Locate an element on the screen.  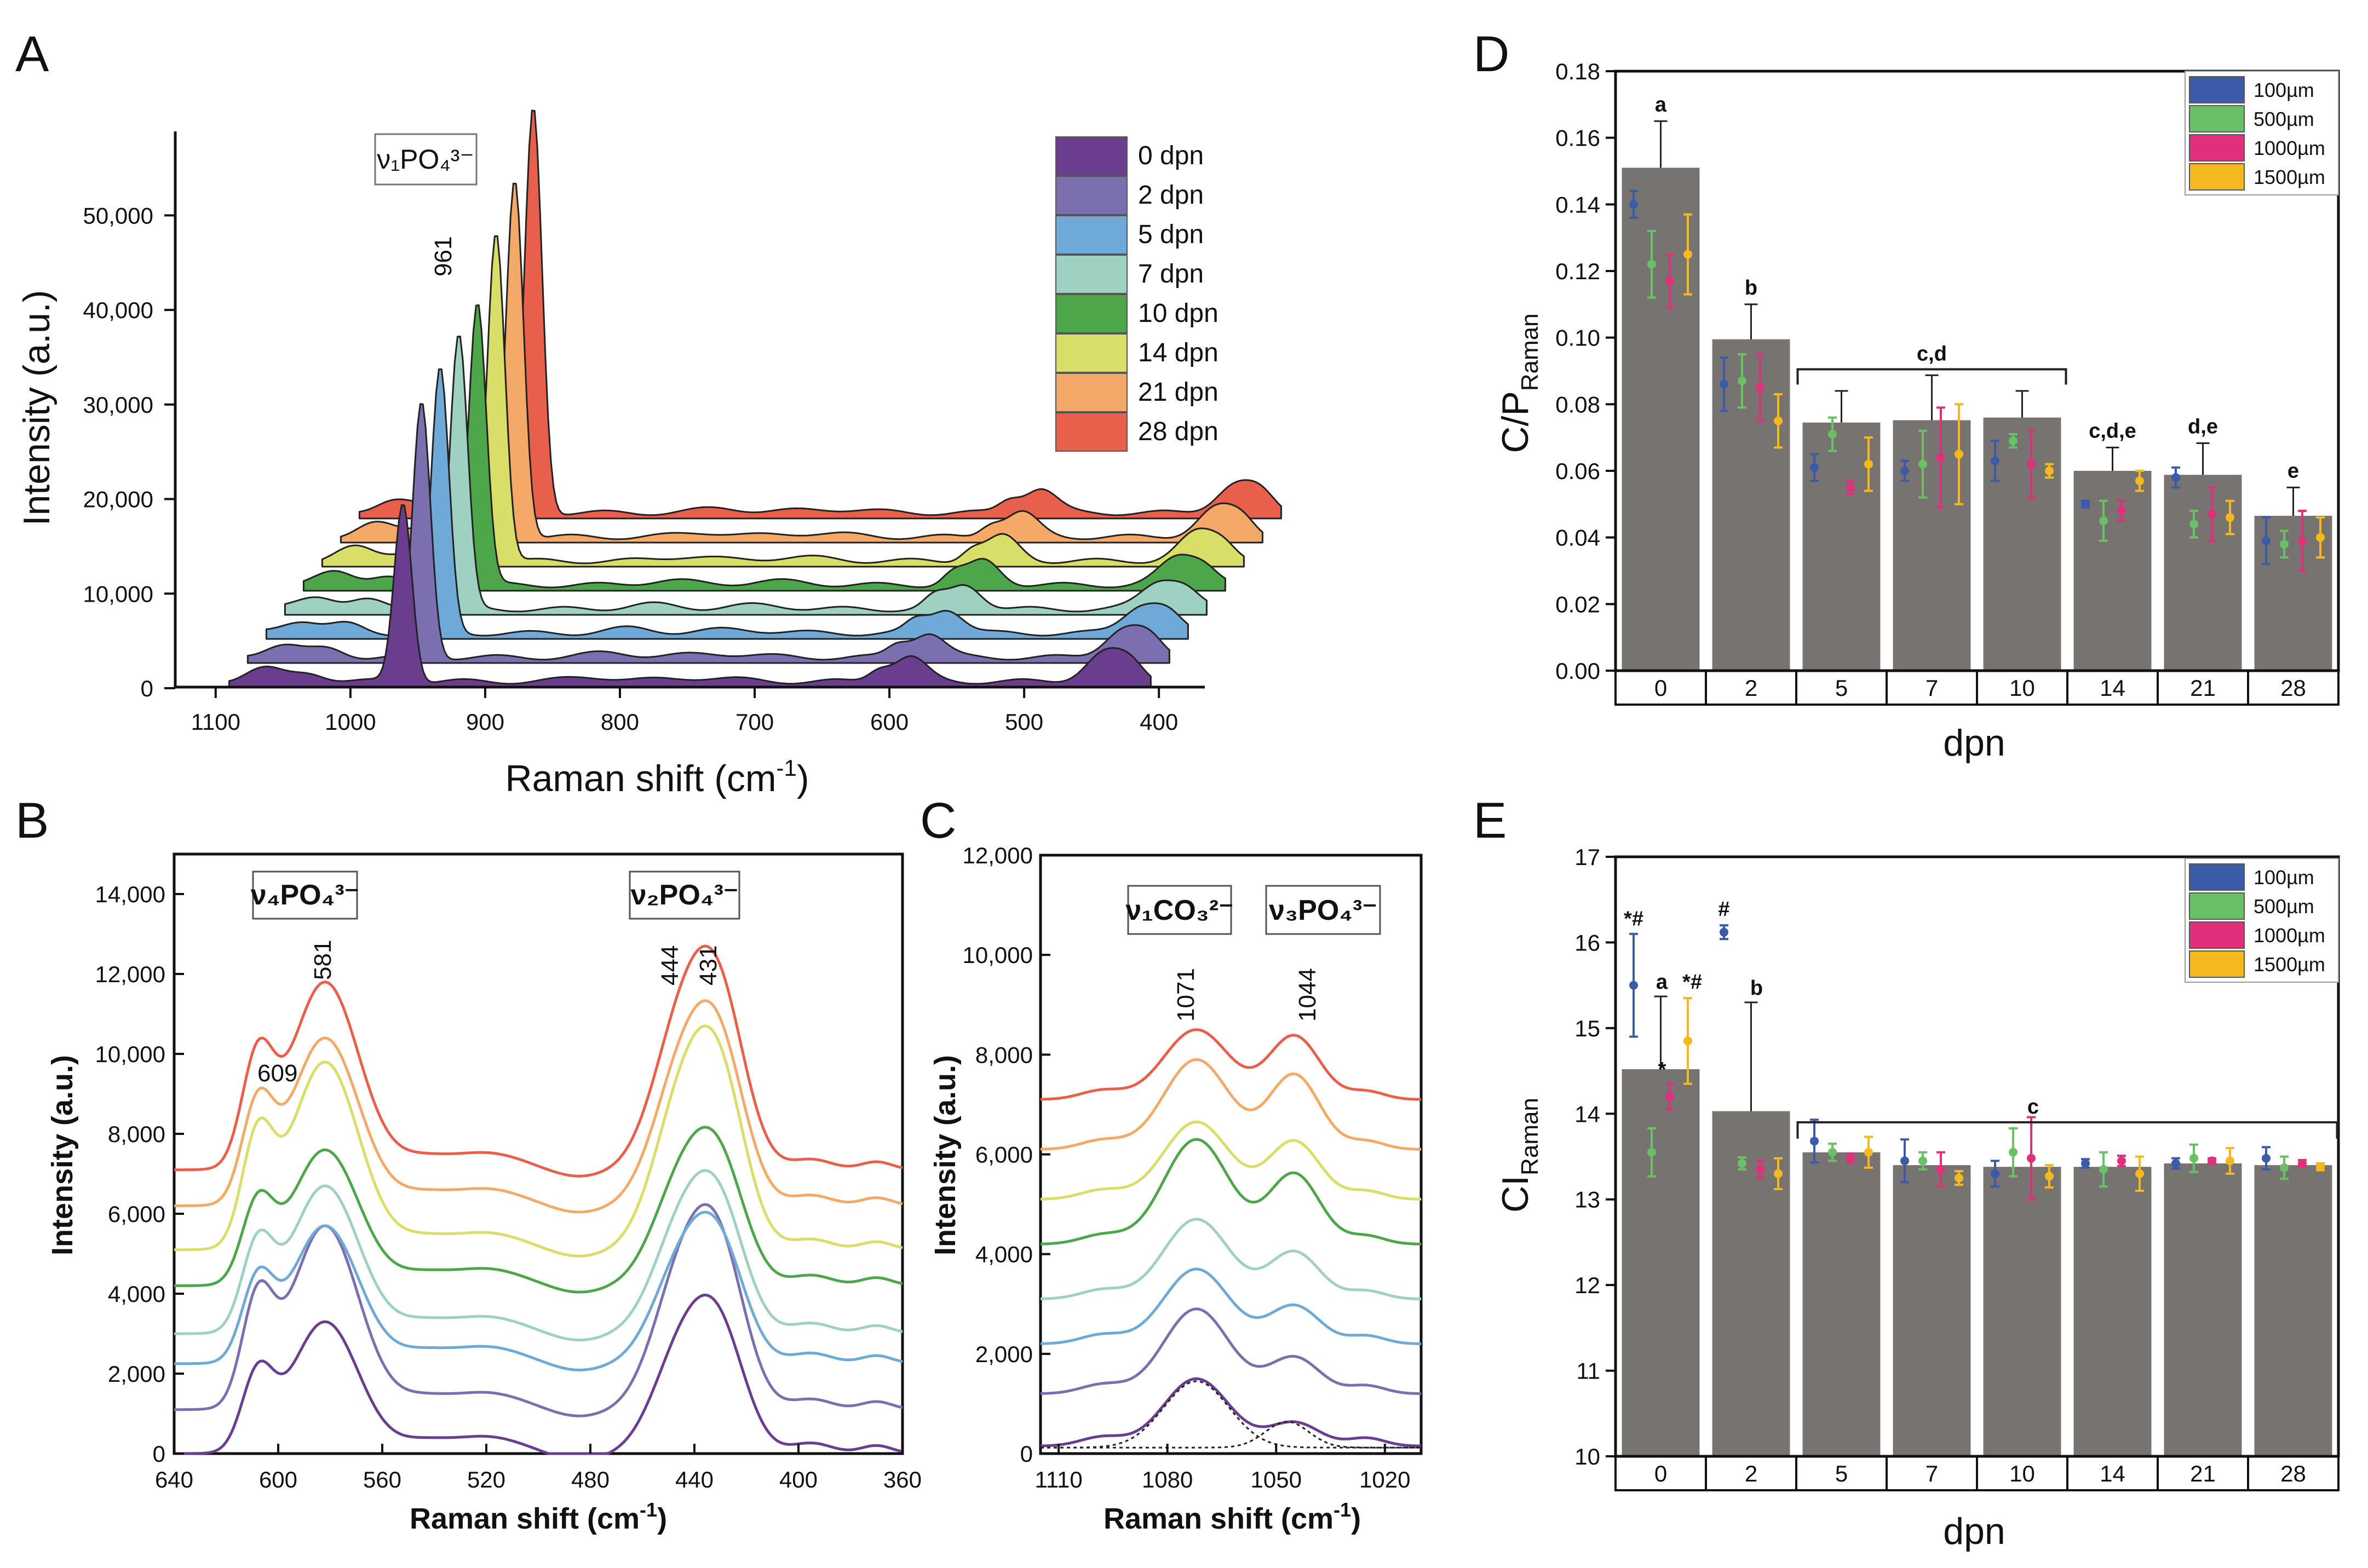
panel-d-legend-swatch is located at coordinates (2217, 118).